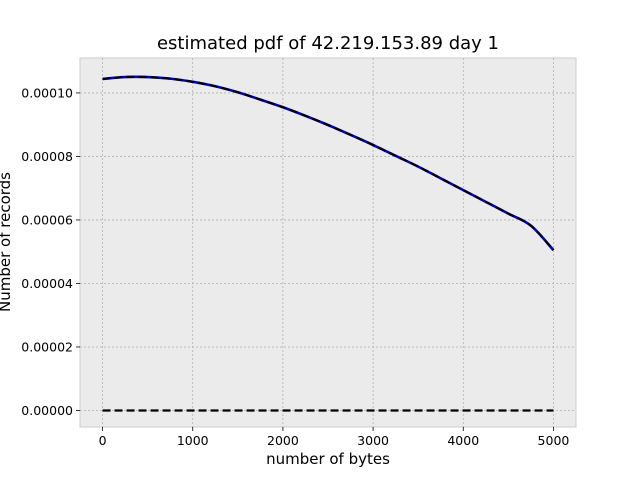 Image resolution: width=640 pixels, height=480 pixels. Describe the element at coordinates (328, 459) in the screenshot. I see `x-axis-label: number of bytes` at that location.